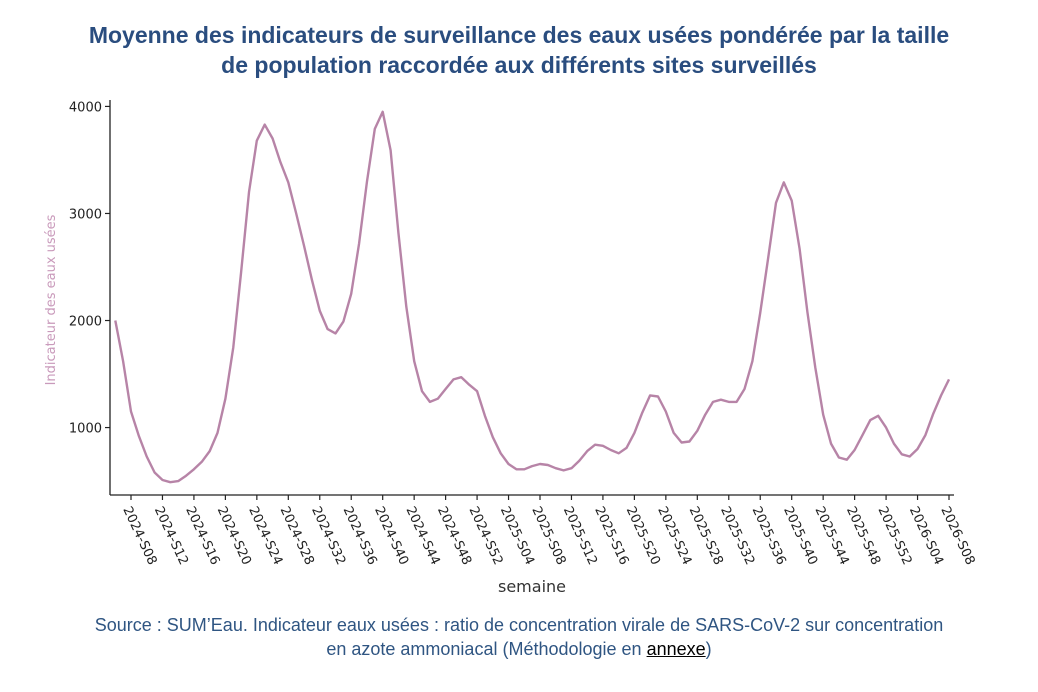 The height and width of the screenshot is (692, 1038). I want to click on y-axis-label: Indicateur des eaux usées, so click(51, 299).